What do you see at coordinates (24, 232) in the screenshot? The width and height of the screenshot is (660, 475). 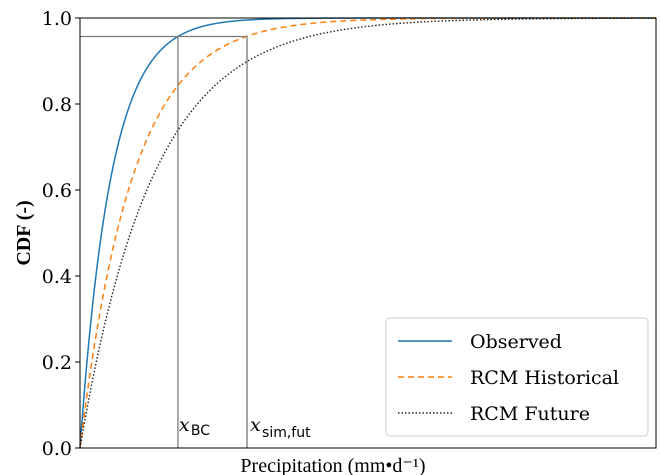 I see `y-axis-label: CDF (-)` at bounding box center [24, 232].